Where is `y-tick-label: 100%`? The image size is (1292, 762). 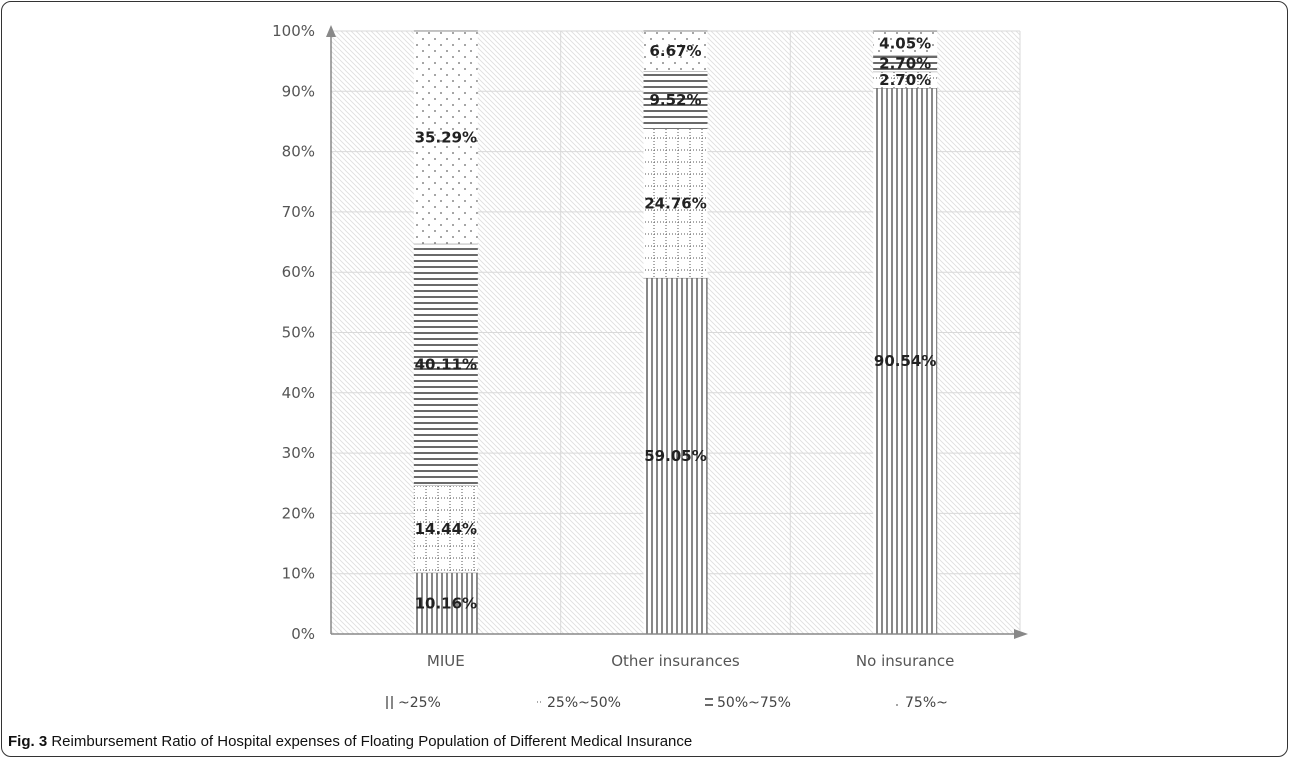
y-tick-label: 100% is located at coordinates (293, 31).